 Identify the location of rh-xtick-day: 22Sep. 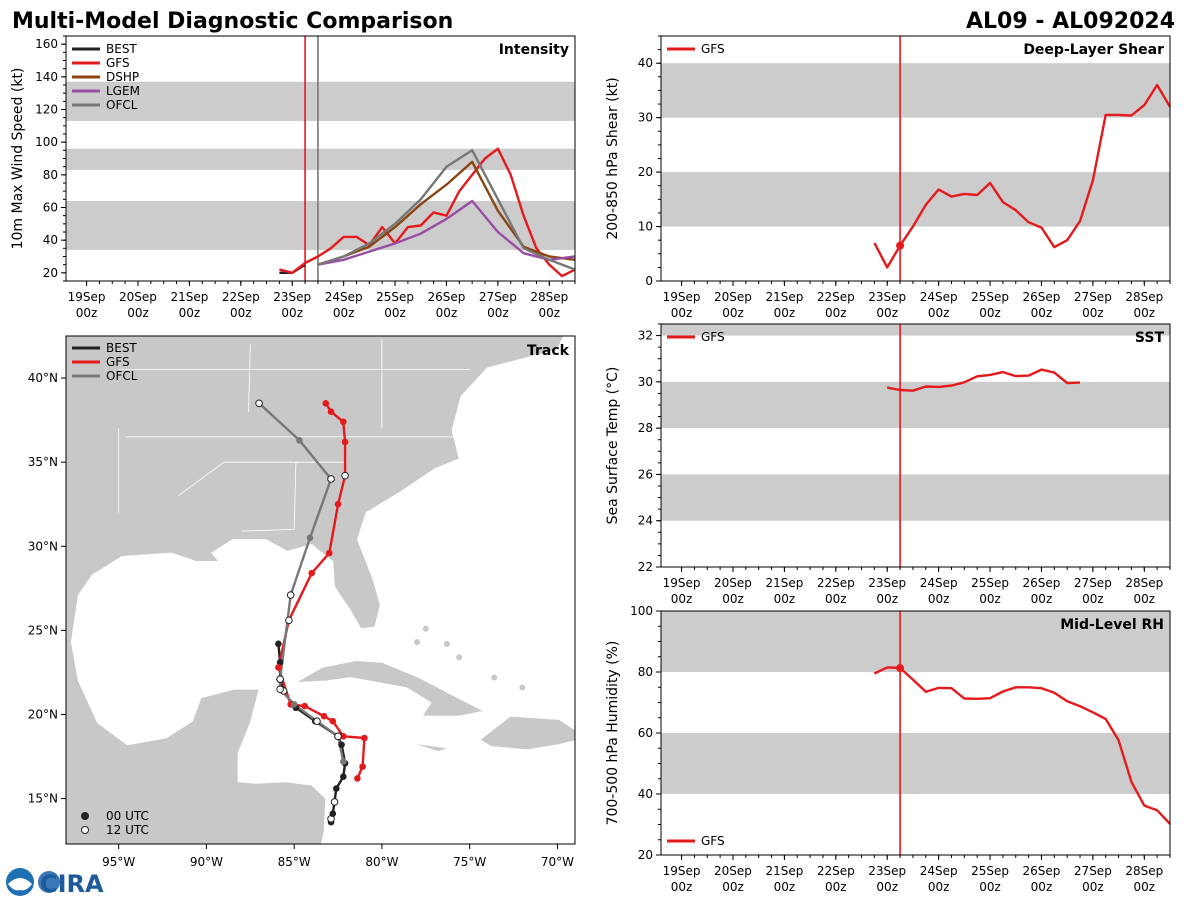
(836, 871).